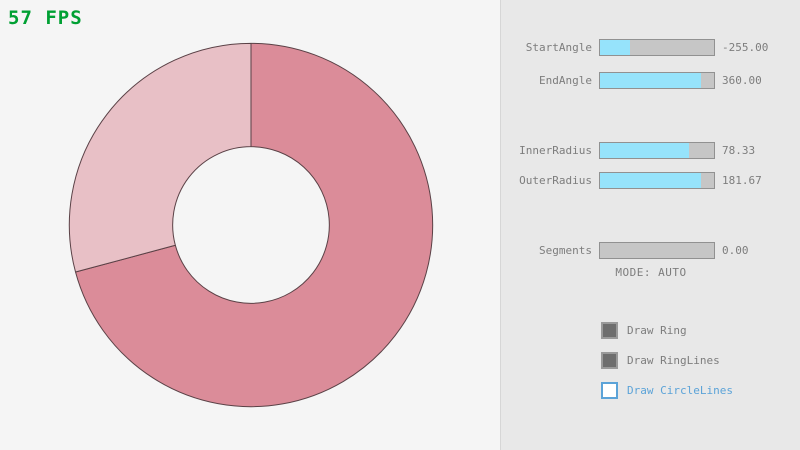 The image size is (800, 450). I want to click on slider-track-segments, so click(657, 250).